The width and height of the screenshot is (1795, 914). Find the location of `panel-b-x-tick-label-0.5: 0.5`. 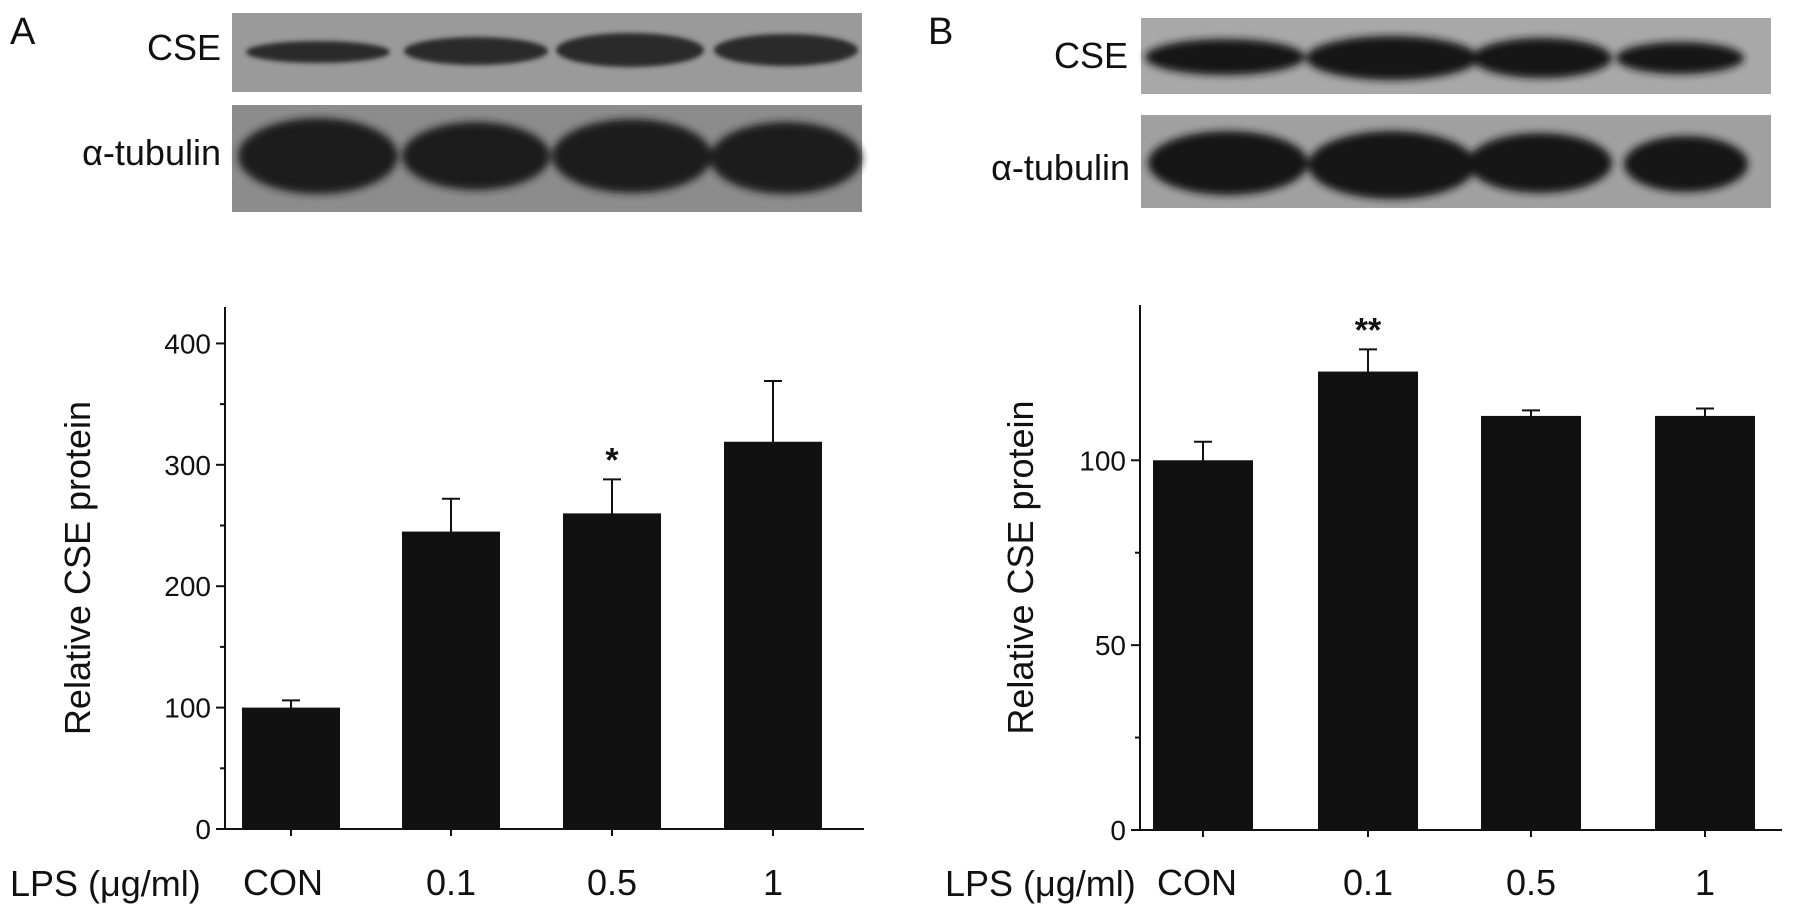

panel-b-x-tick-label-0.5: 0.5 is located at coordinates (1531, 882).